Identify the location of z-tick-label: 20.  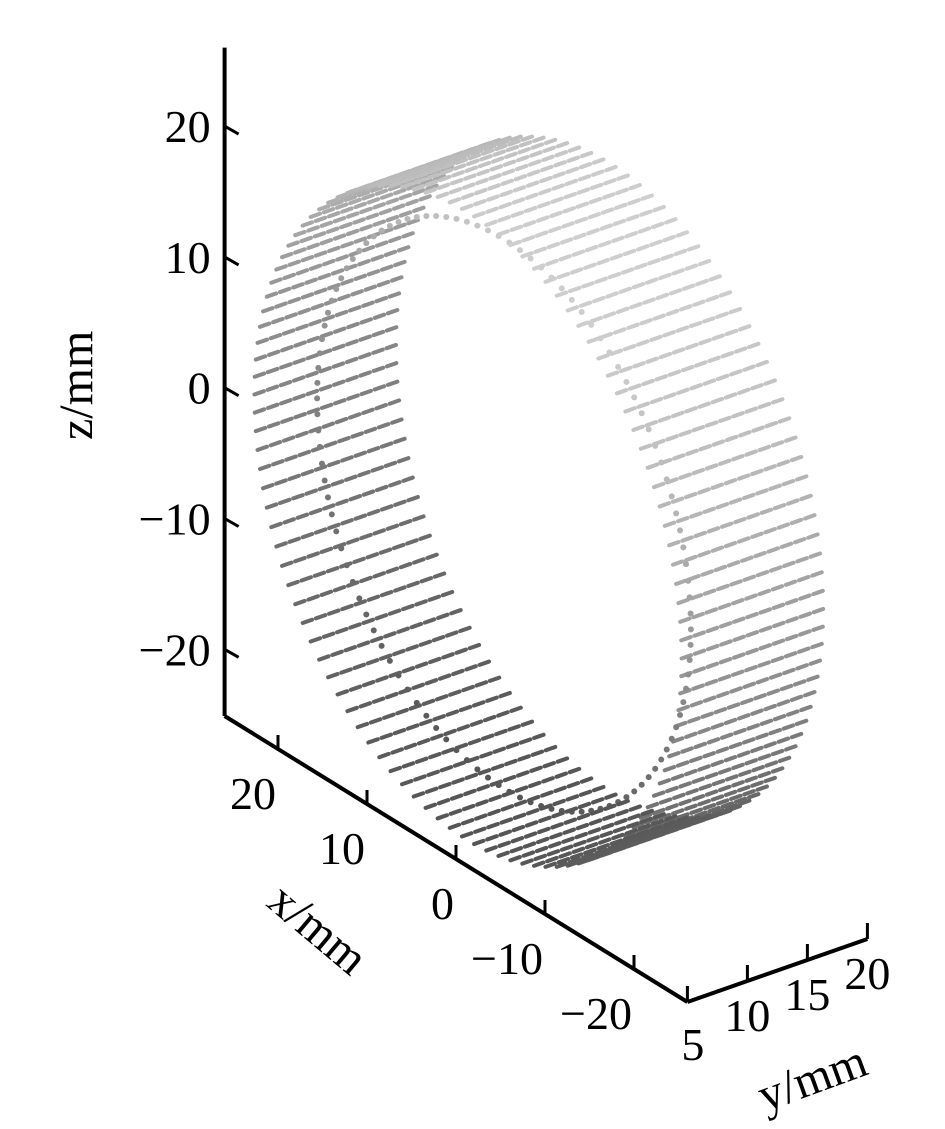
(188, 126).